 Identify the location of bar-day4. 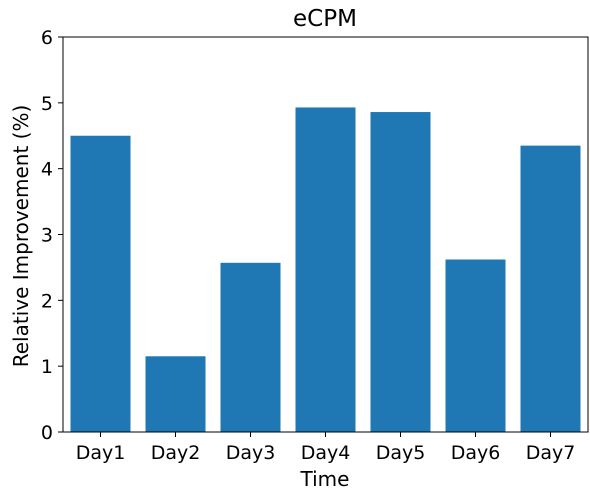
(325, 270).